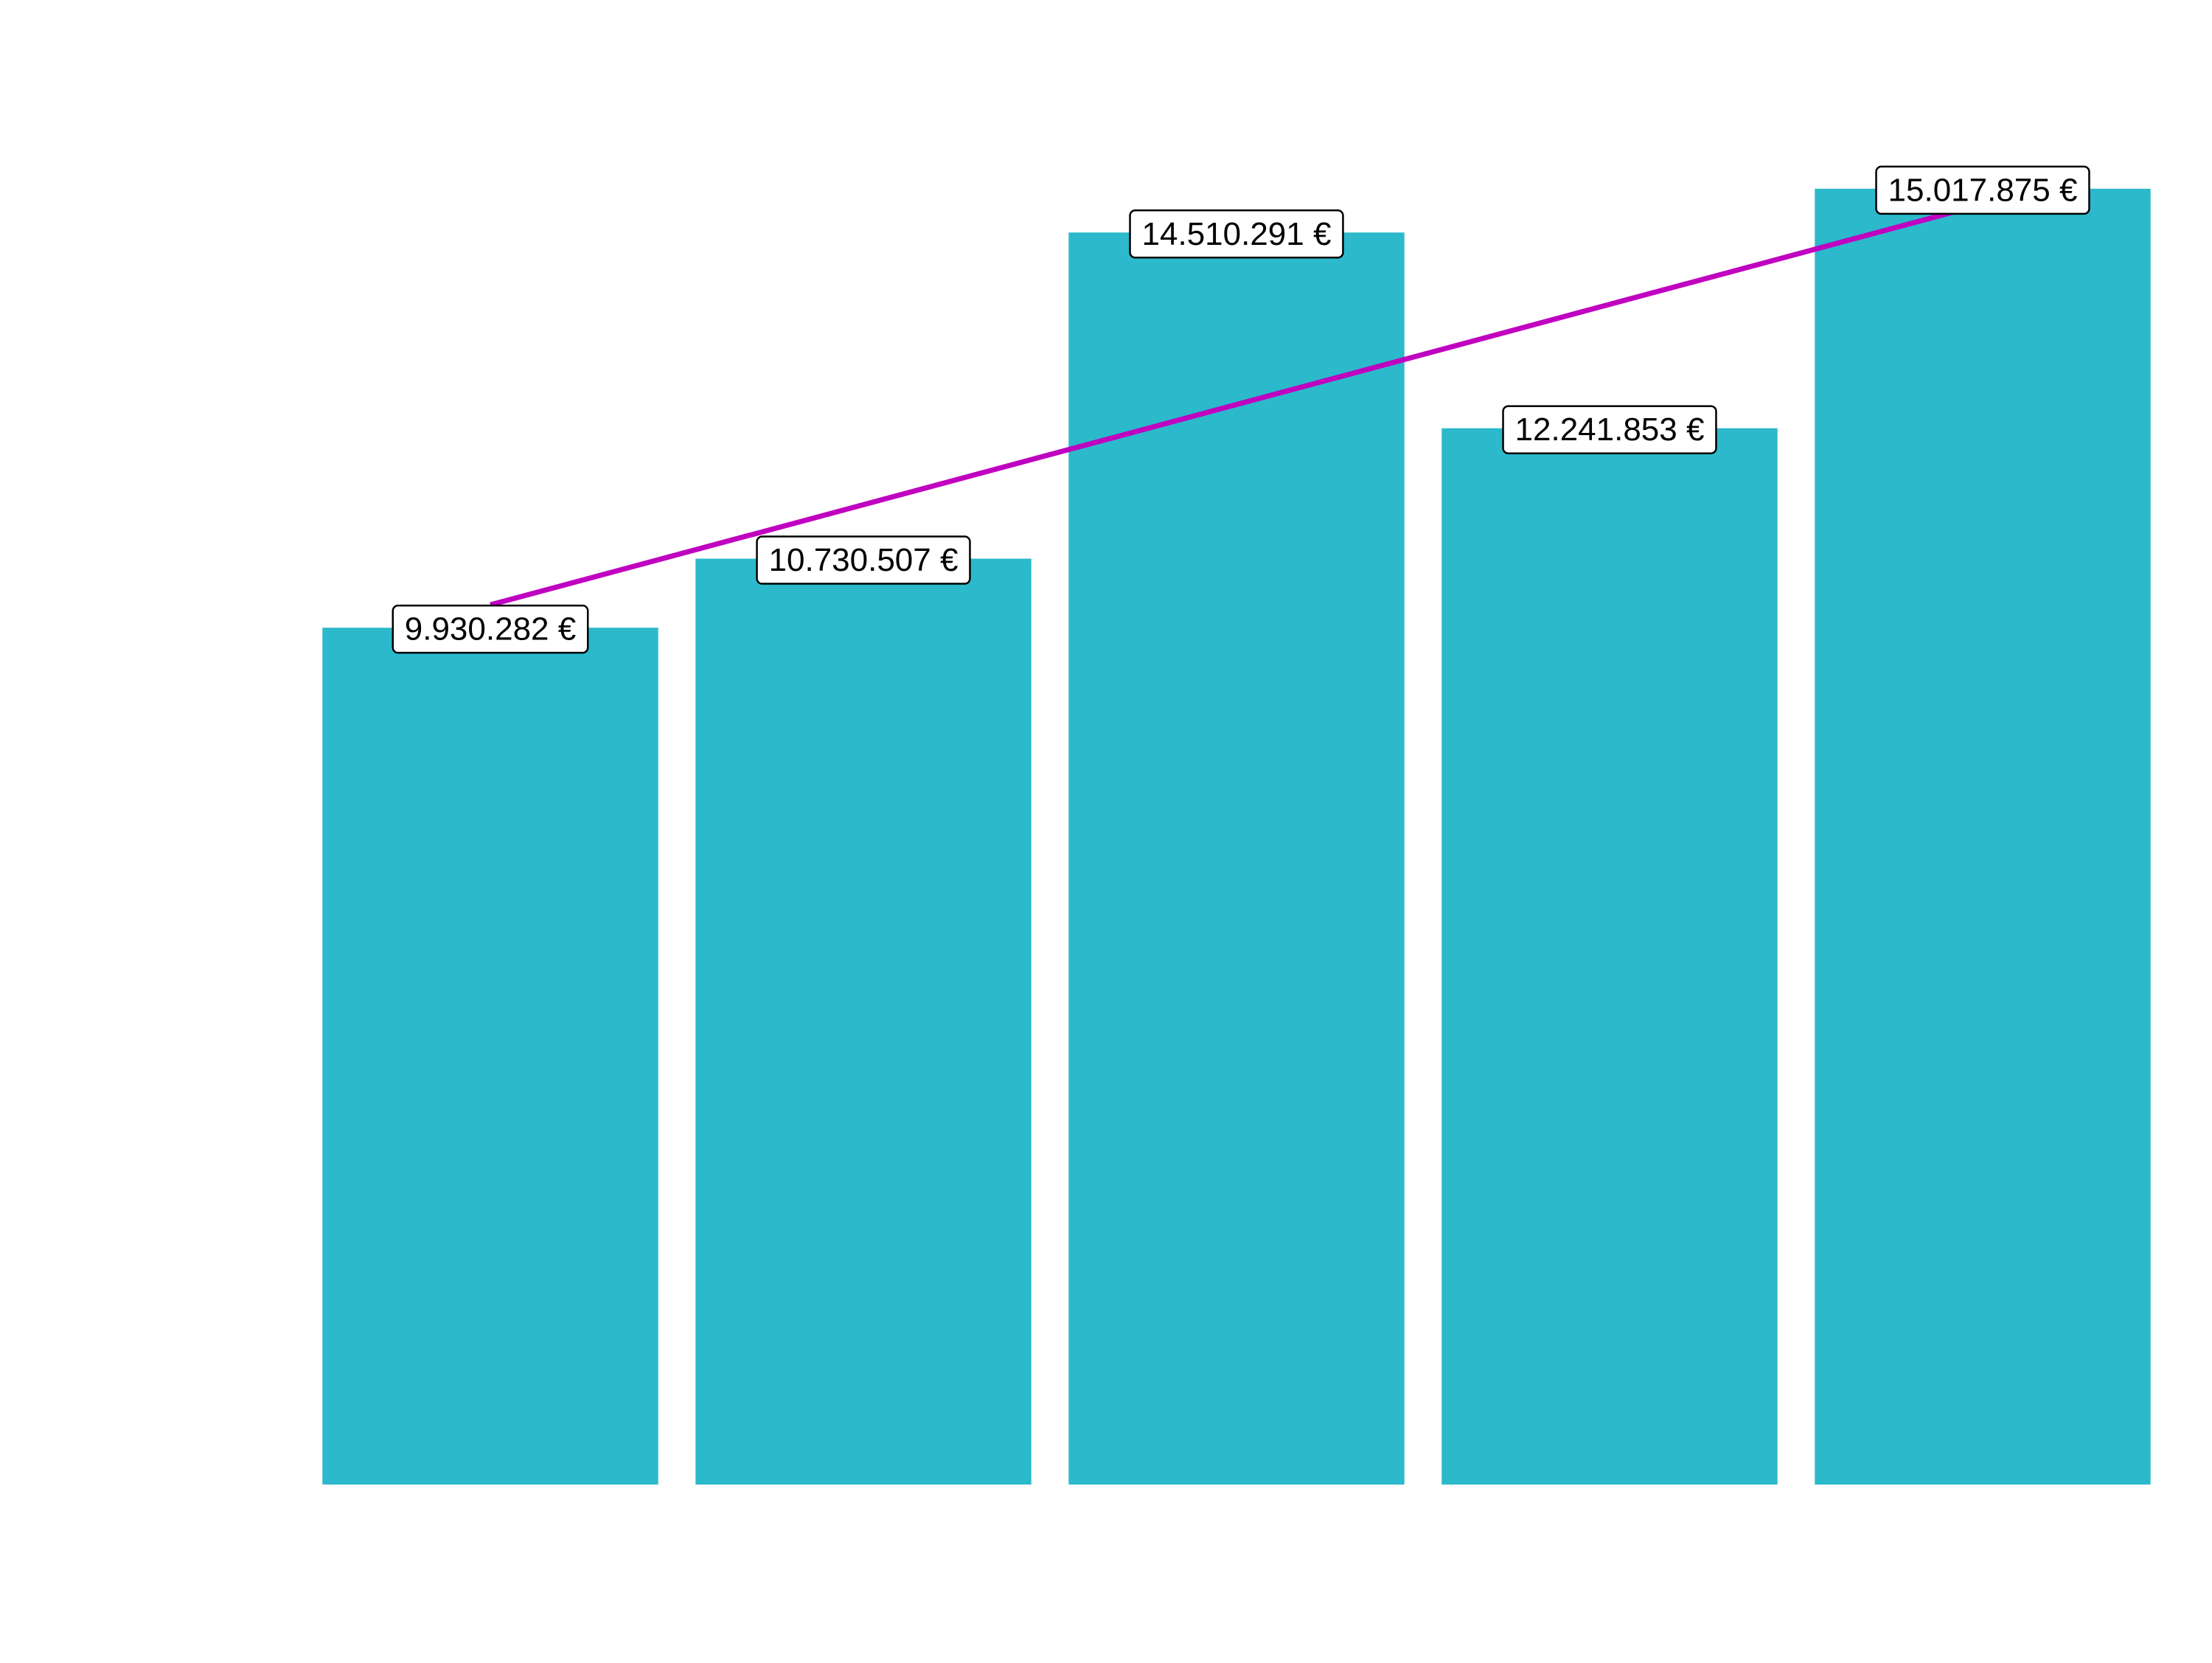 Image resolution: width=2212 pixels, height=1663 pixels. I want to click on data-label-1: 9.930.282 €, so click(490, 629).